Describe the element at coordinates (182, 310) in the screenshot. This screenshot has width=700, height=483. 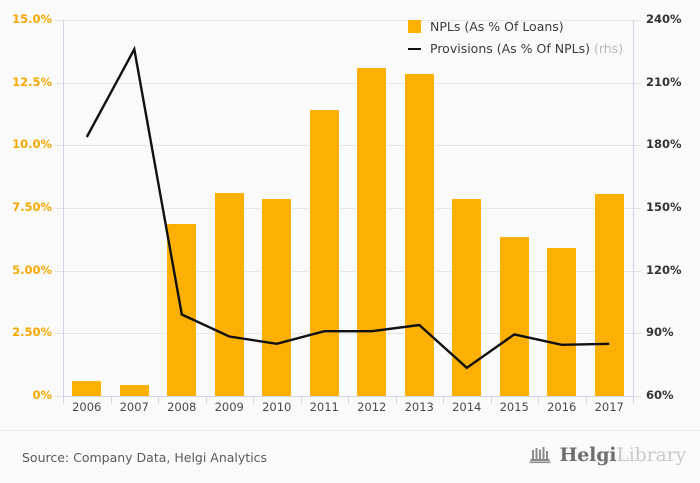
I see `bar-2008` at that location.